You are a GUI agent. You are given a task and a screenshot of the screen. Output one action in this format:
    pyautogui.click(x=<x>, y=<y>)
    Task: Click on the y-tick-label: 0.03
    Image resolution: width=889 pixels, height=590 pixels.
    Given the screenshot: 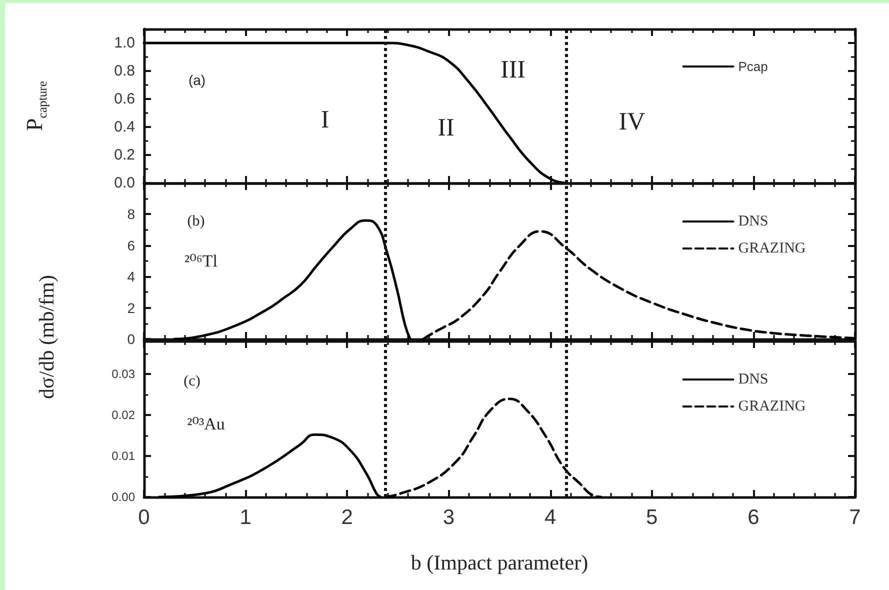 What is the action you would take?
    pyautogui.click(x=124, y=373)
    